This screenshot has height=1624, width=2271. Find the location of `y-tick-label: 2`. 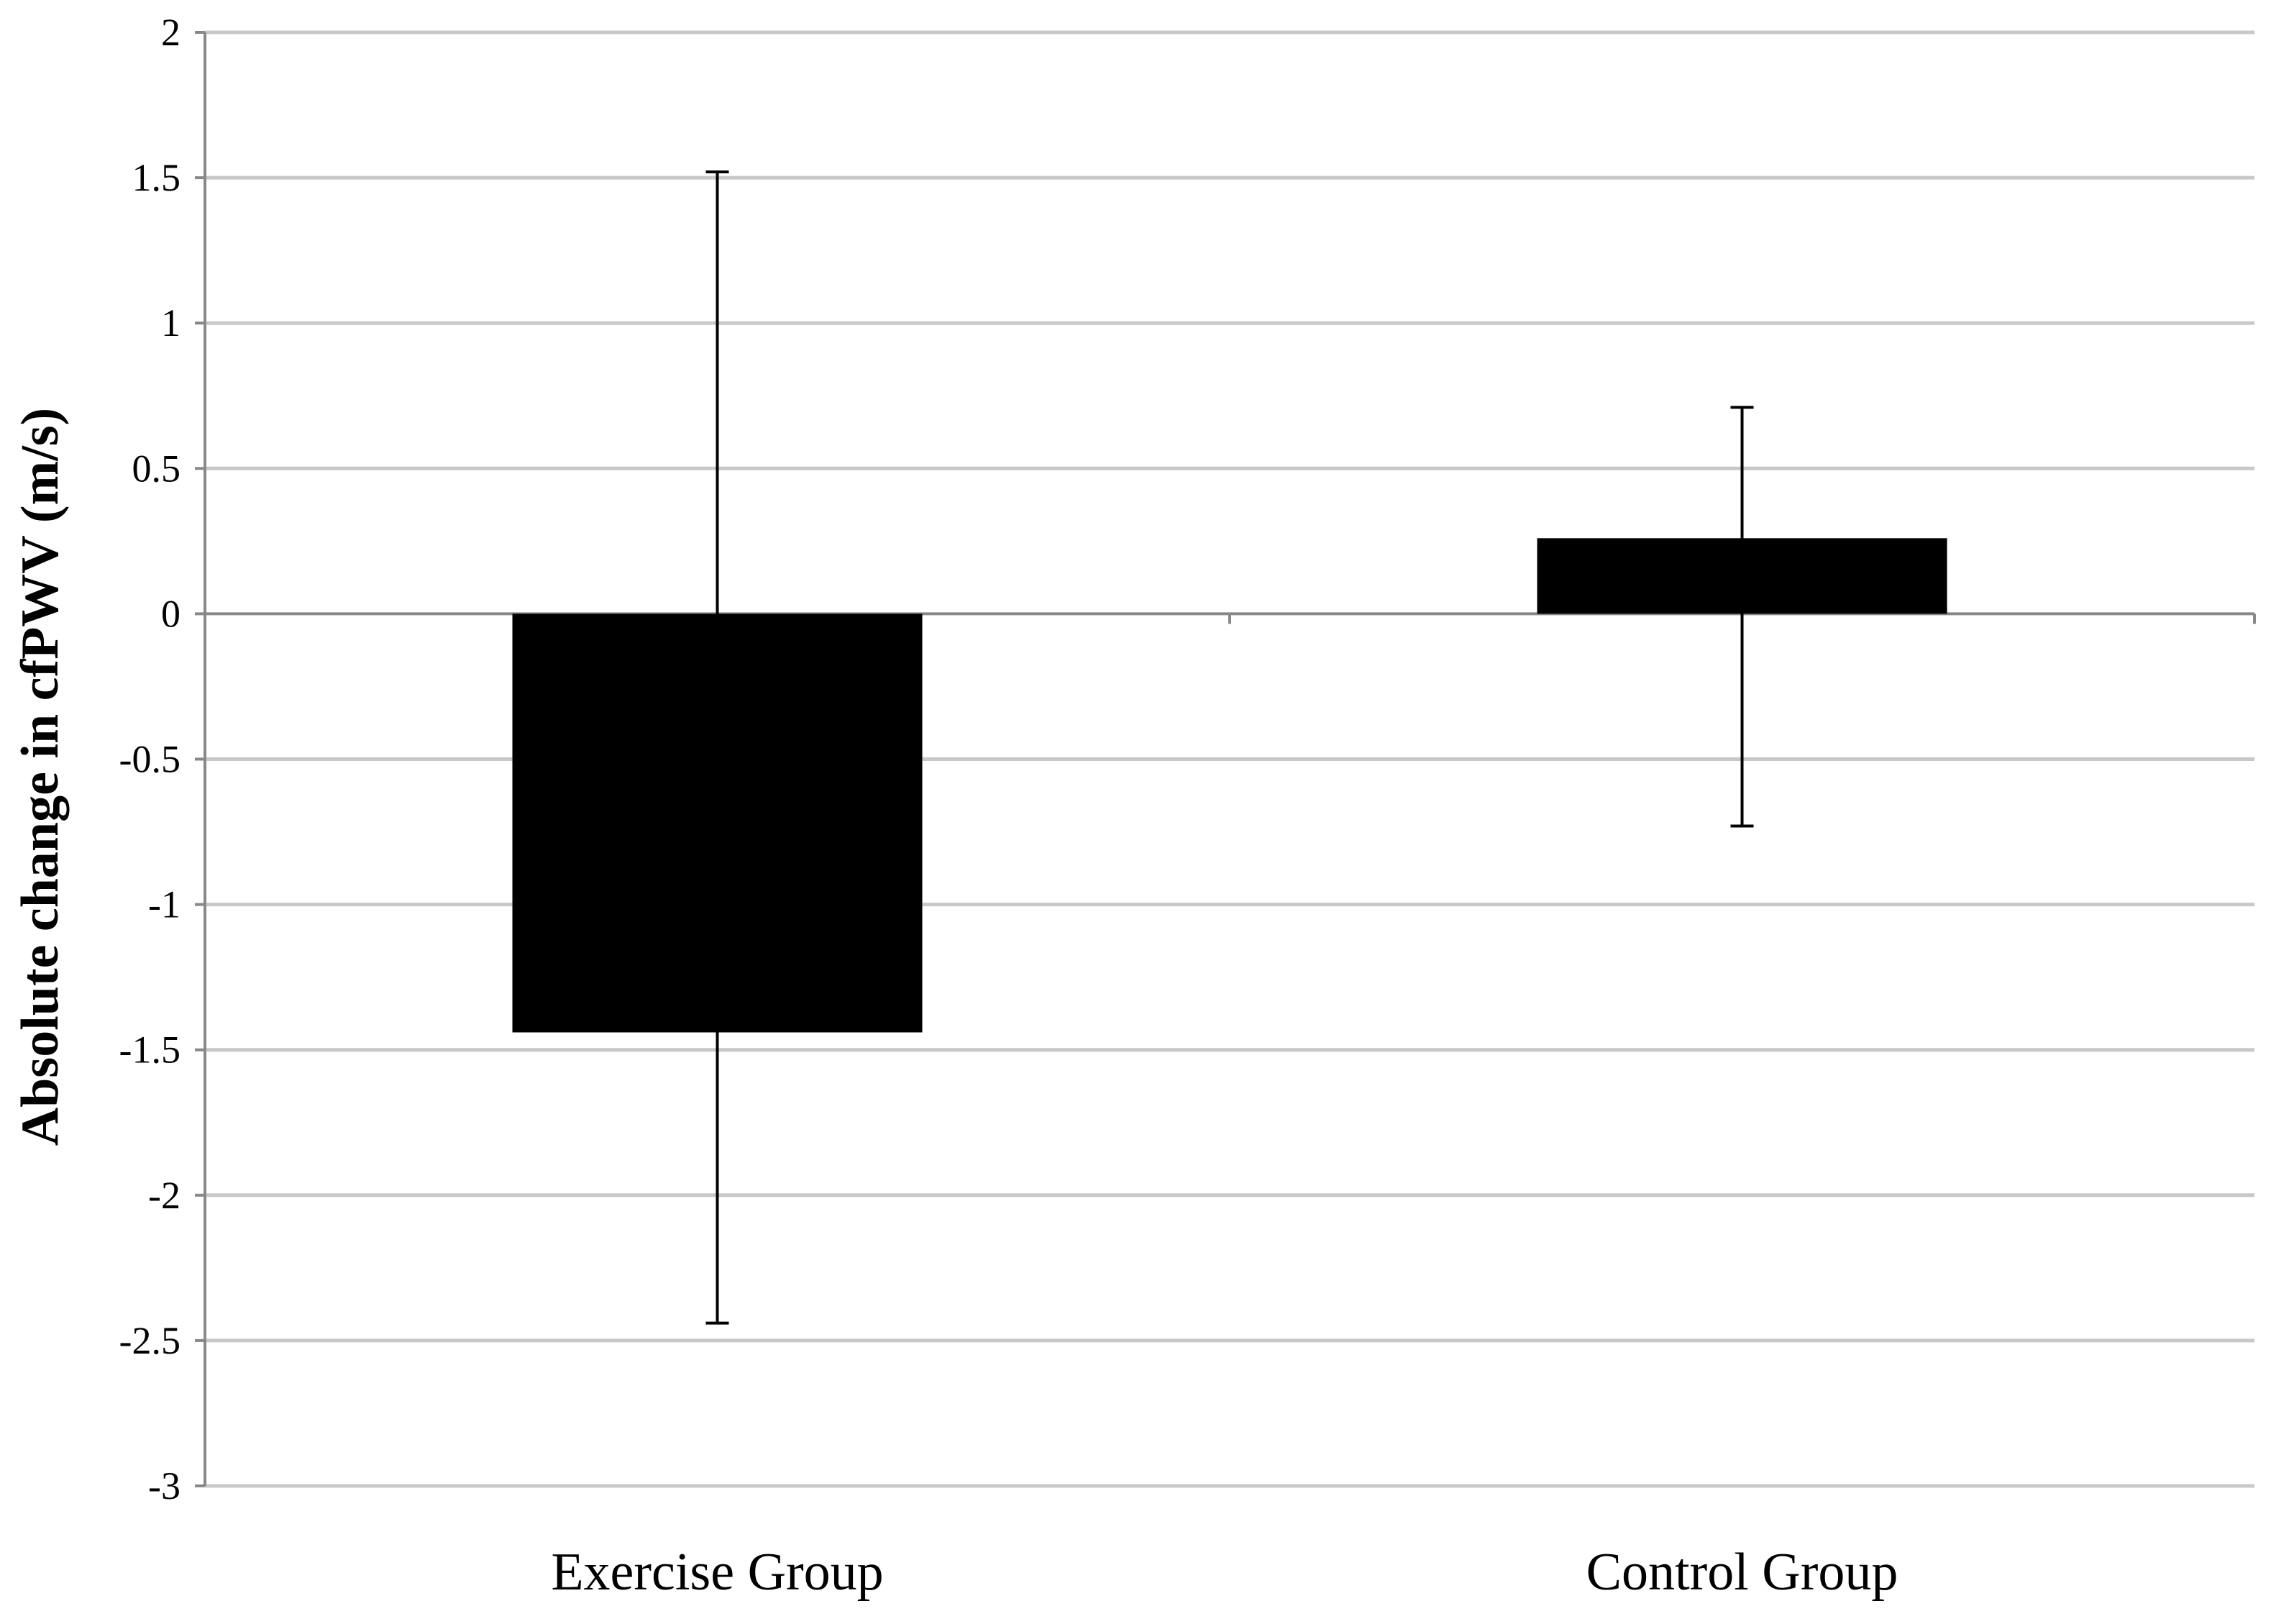

y-tick-label: 2 is located at coordinates (171, 32).